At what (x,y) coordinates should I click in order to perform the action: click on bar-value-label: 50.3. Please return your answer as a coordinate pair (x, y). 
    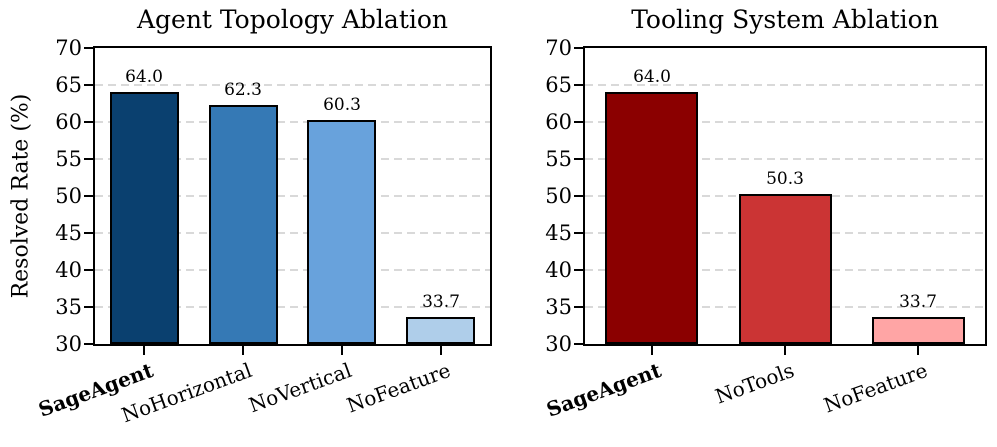
    Looking at the image, I should click on (785, 178).